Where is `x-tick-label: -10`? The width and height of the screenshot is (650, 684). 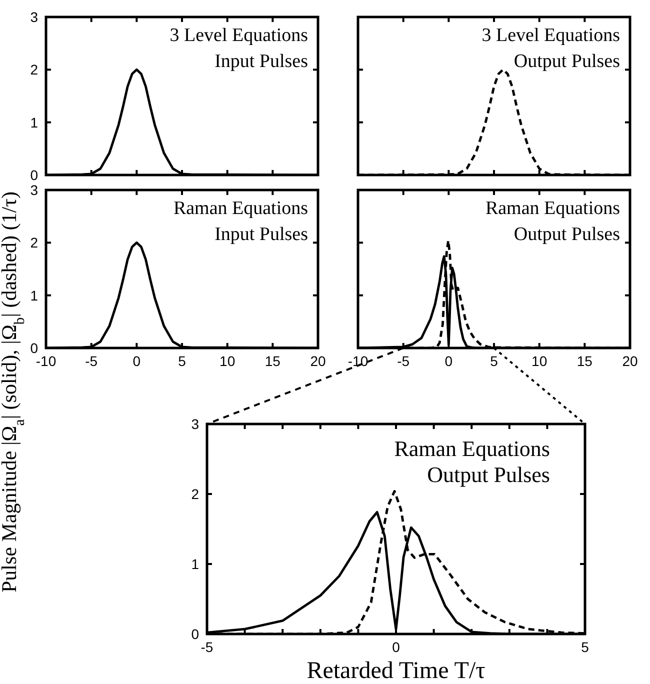
x-tick-label: -10 is located at coordinates (46, 361).